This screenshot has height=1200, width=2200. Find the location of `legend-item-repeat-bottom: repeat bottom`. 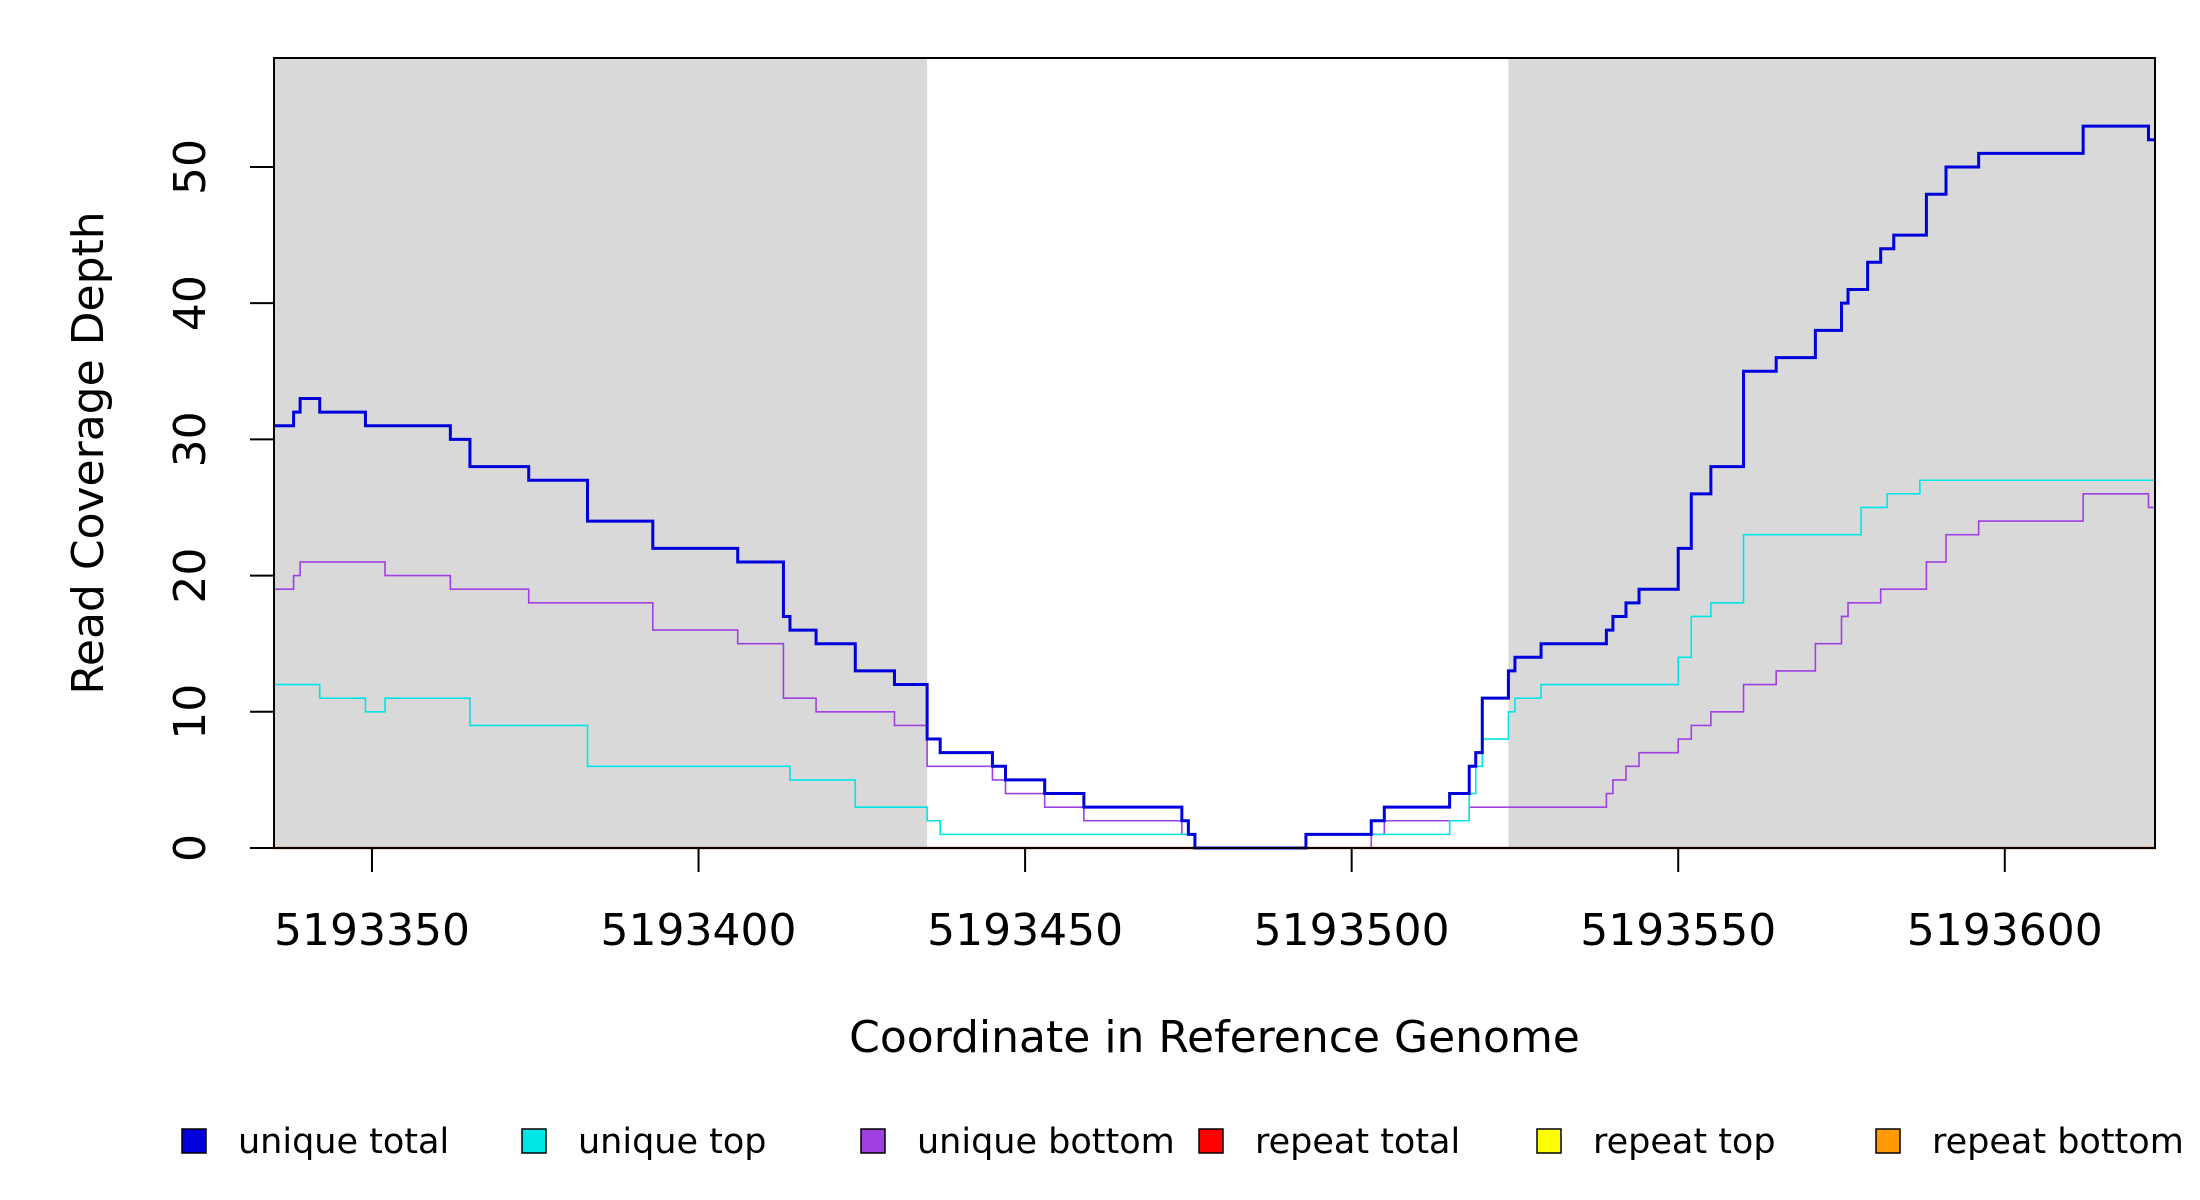

legend-item-repeat-bottom: repeat bottom is located at coordinates (2029, 1142).